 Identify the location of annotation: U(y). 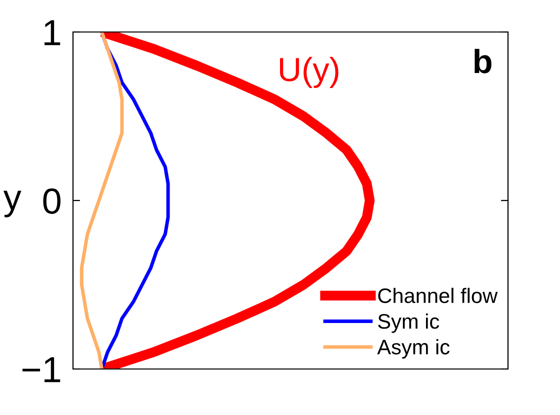
(309, 72).